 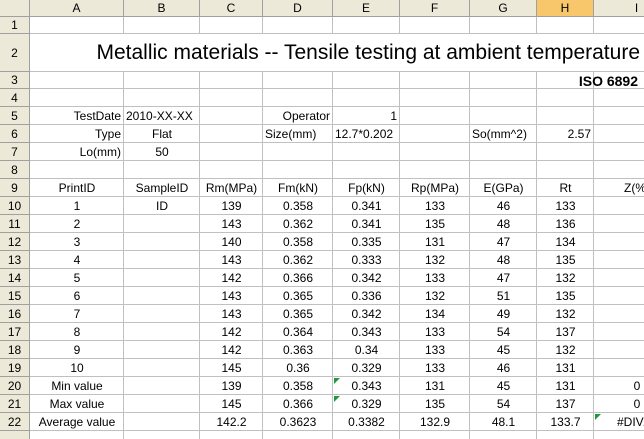 I want to click on cell-text: So(mm^2), so click(x=499, y=134).